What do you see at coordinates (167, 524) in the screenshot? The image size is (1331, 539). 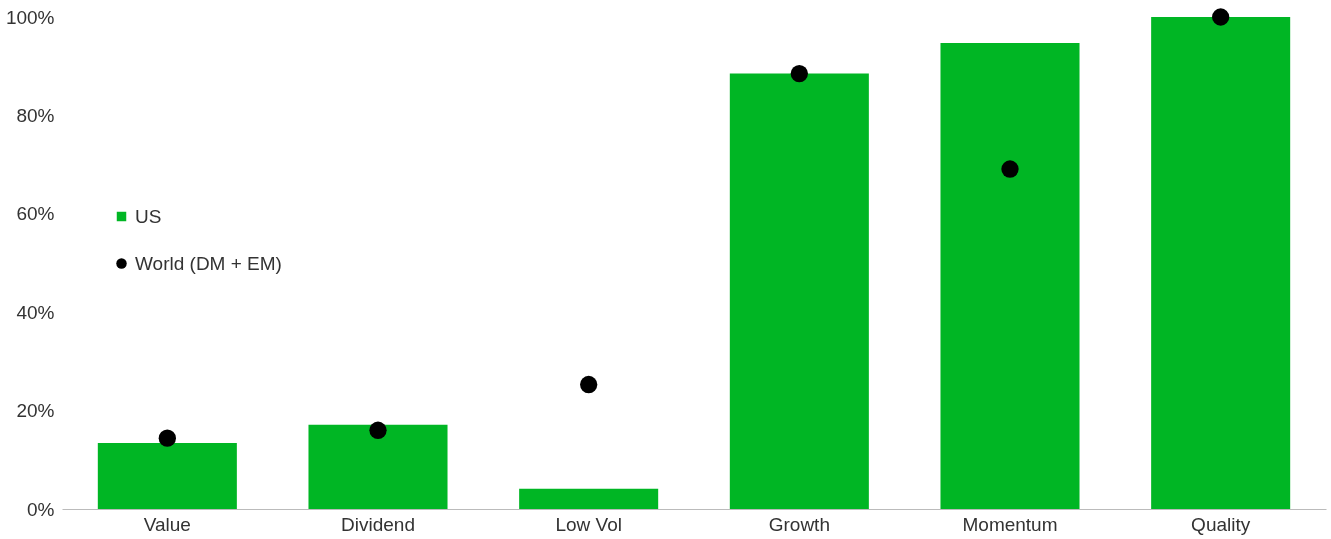 I see `x-tick-label: Value` at bounding box center [167, 524].